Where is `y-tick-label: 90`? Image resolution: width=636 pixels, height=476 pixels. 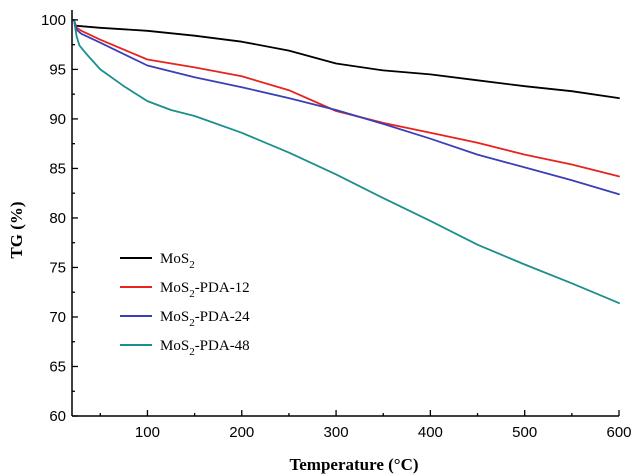
y-tick-label: 90 is located at coordinates (57, 119).